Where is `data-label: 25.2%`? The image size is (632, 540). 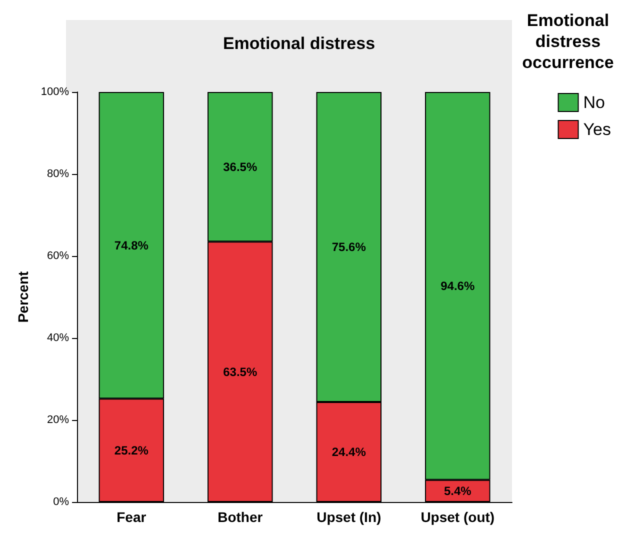
data-label: 25.2% is located at coordinates (131, 450).